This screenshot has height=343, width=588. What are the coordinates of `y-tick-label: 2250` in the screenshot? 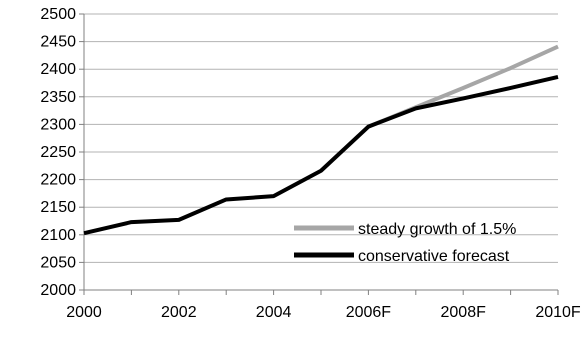 It's located at (58, 152).